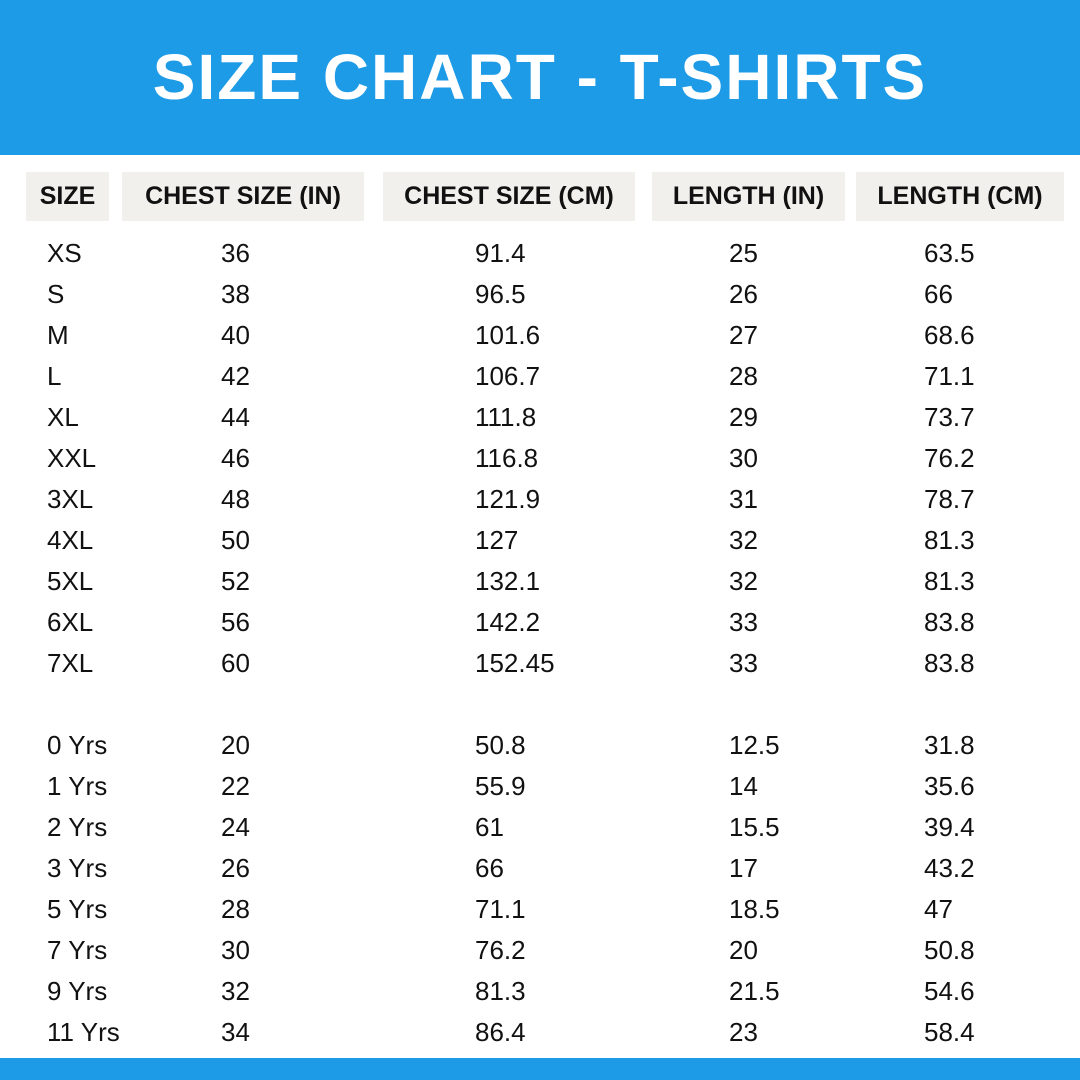  I want to click on cell-length-in: 12.5, so click(754, 745).